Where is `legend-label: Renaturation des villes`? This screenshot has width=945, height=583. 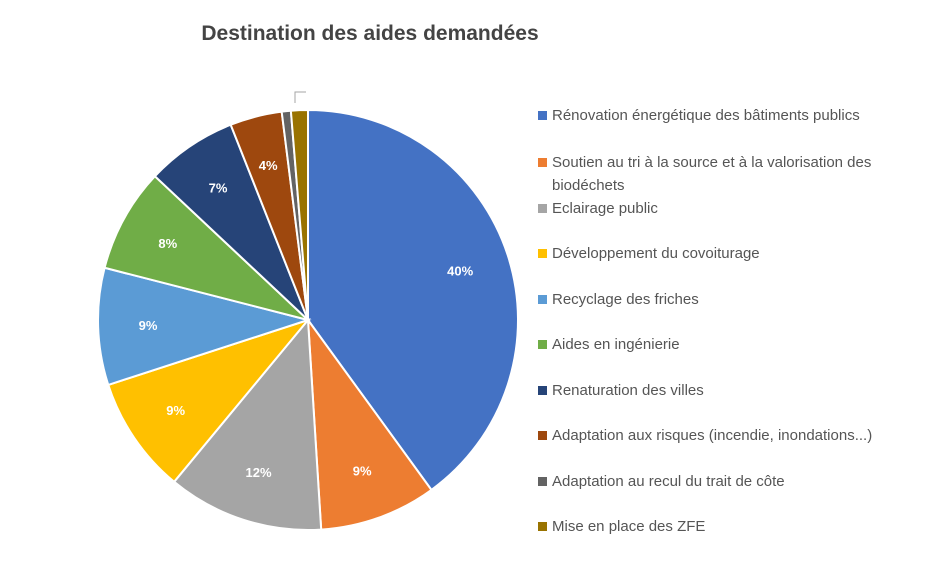 legend-label: Renaturation des villes is located at coordinates (628, 390).